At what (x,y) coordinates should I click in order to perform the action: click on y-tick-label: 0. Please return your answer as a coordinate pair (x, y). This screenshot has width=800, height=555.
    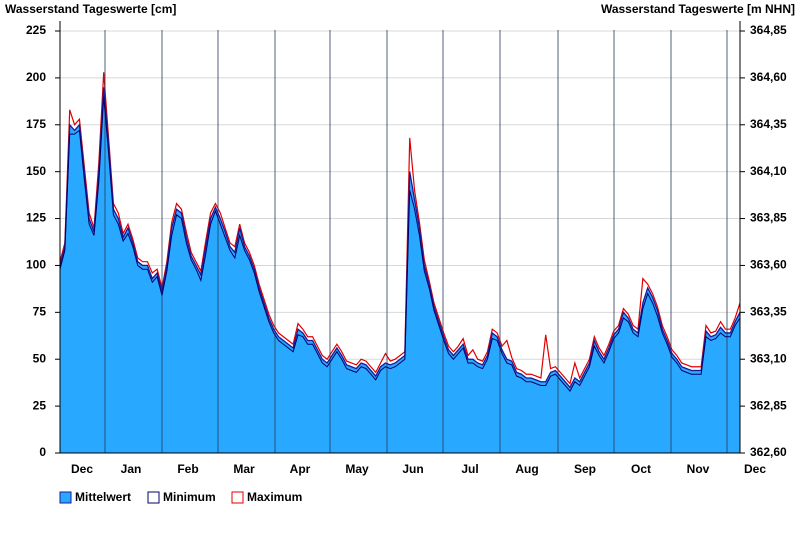
    Looking at the image, I should click on (42, 452).